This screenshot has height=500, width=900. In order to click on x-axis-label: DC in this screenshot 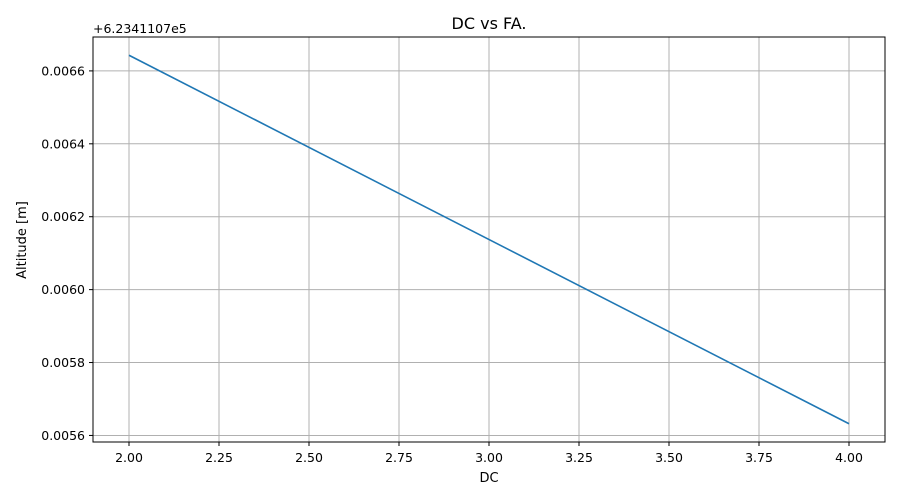, I will do `click(488, 478)`.